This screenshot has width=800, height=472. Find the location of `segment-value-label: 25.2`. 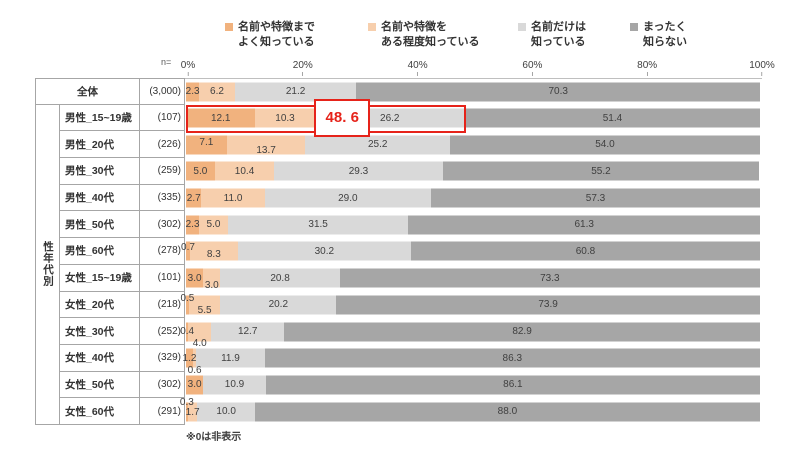

segment-value-label: 25.2 is located at coordinates (377, 145).